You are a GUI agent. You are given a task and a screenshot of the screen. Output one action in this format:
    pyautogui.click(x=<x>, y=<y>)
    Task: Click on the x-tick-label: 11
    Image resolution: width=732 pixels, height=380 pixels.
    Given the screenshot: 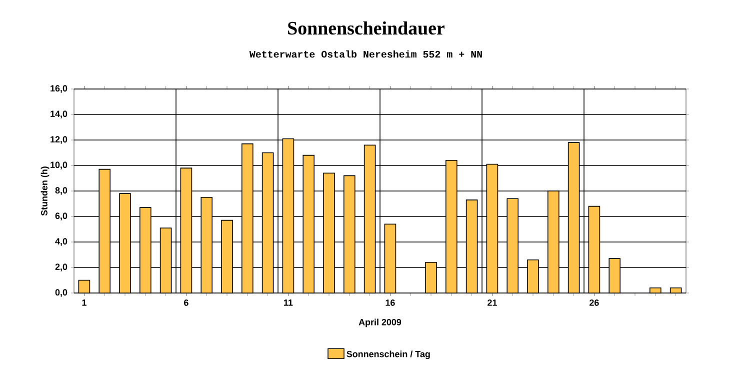 What is the action you would take?
    pyautogui.click(x=288, y=303)
    